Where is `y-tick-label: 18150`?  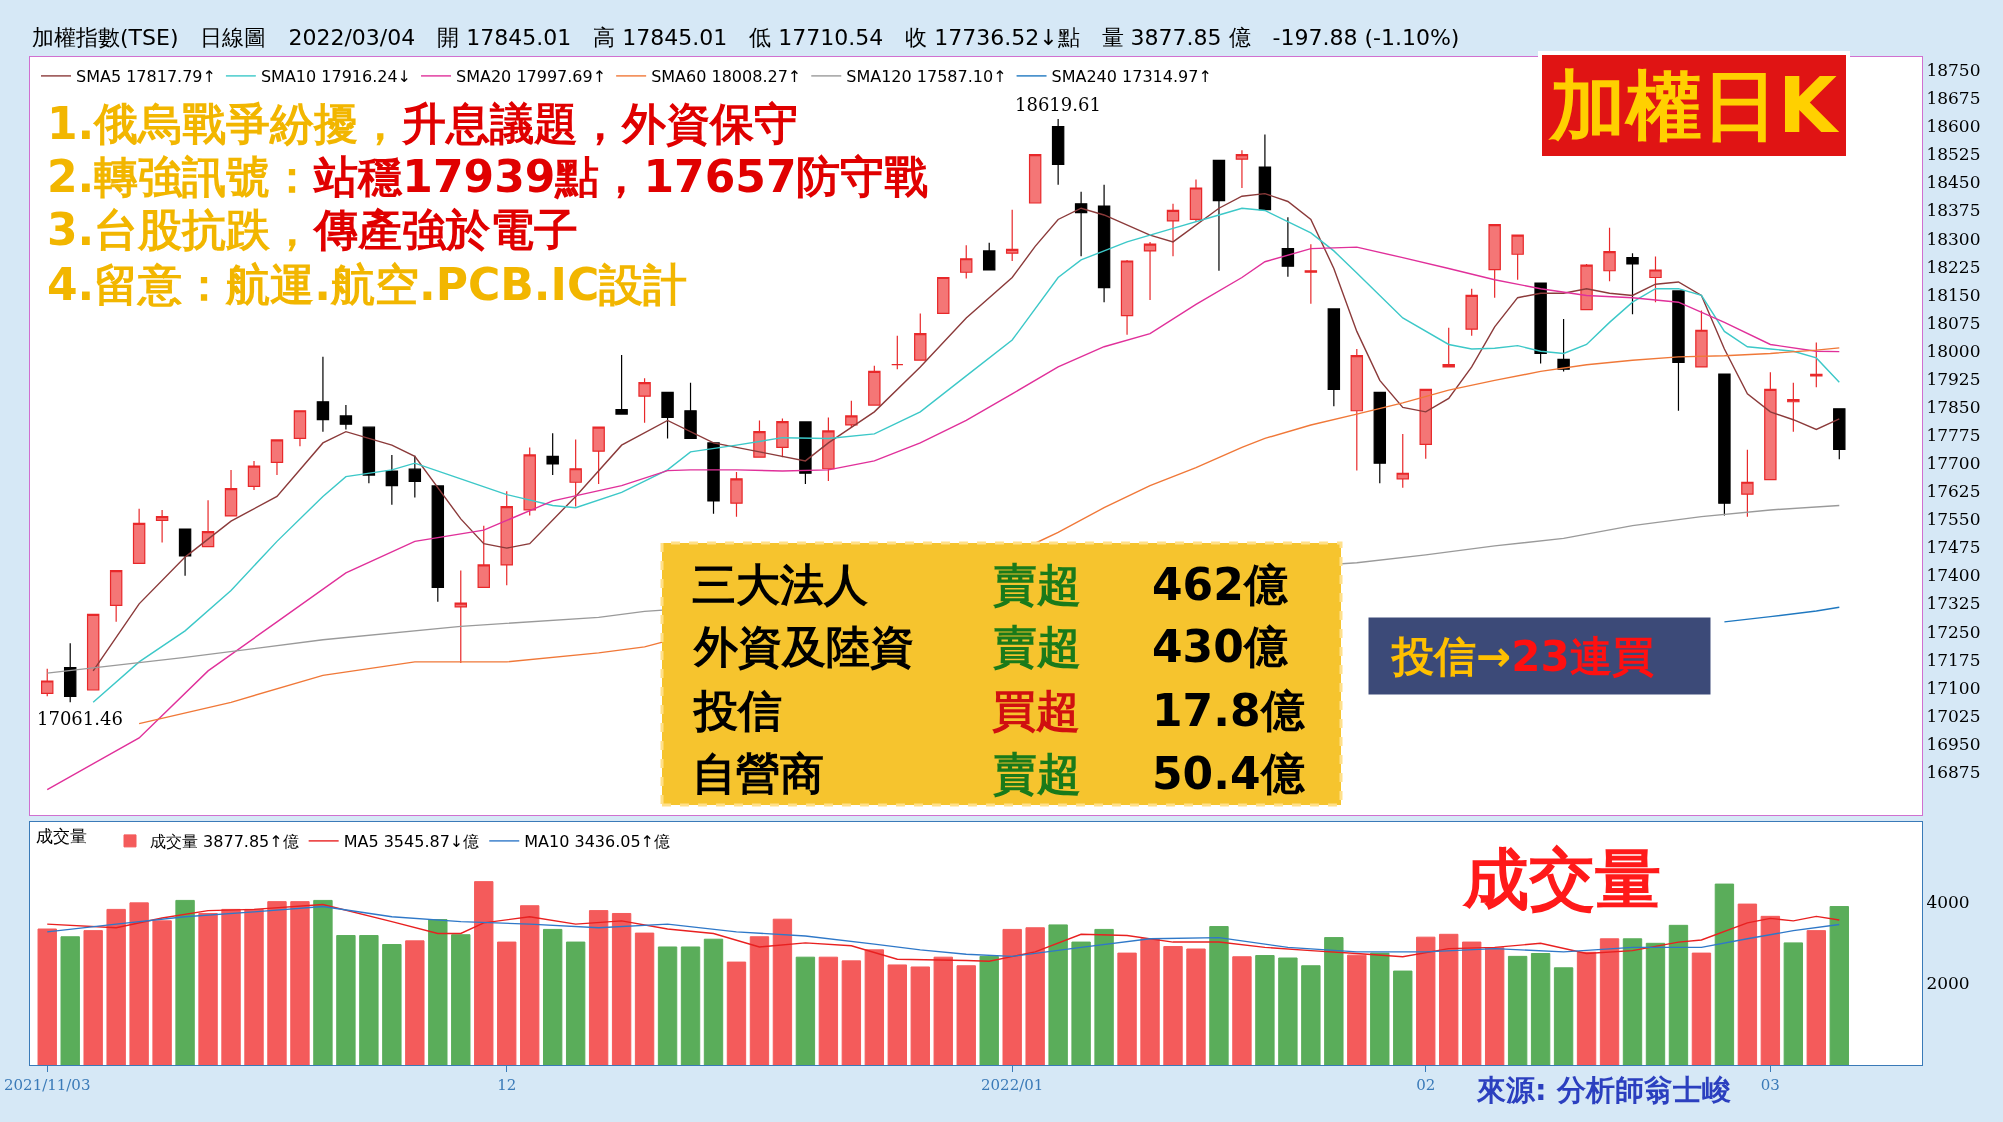 y-tick-label: 18150 is located at coordinates (1953, 294).